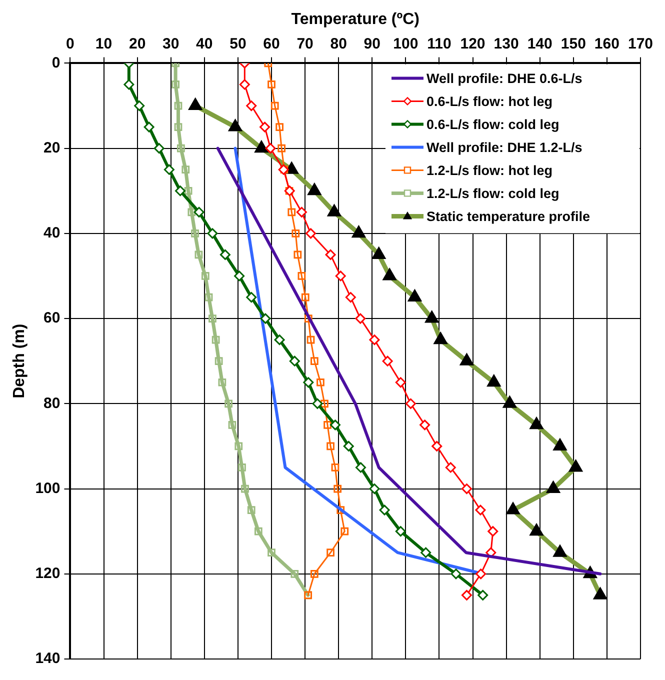 The image size is (665, 680). What do you see at coordinates (52, 147) in the screenshot?
I see `y-tick-label: 20` at bounding box center [52, 147].